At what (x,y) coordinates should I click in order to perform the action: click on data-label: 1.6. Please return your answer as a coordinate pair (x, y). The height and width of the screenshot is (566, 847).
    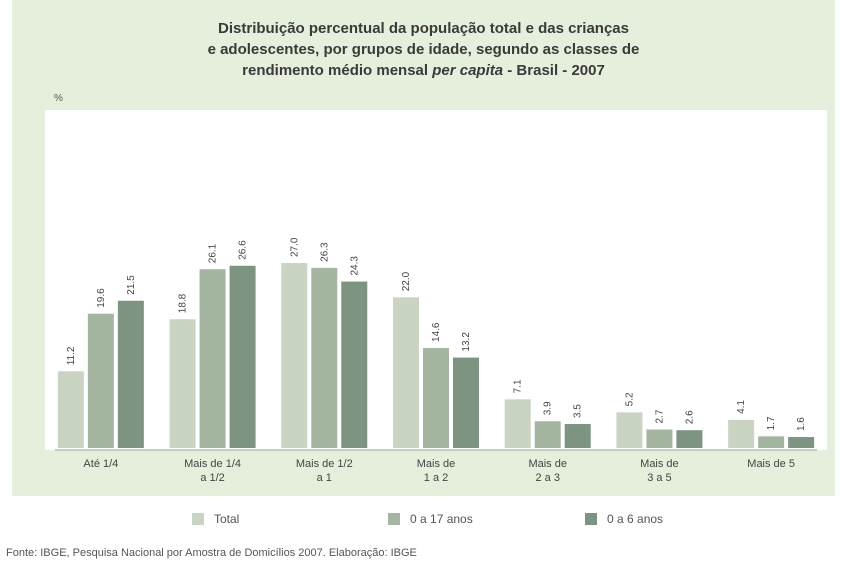
    Looking at the image, I should click on (801, 424).